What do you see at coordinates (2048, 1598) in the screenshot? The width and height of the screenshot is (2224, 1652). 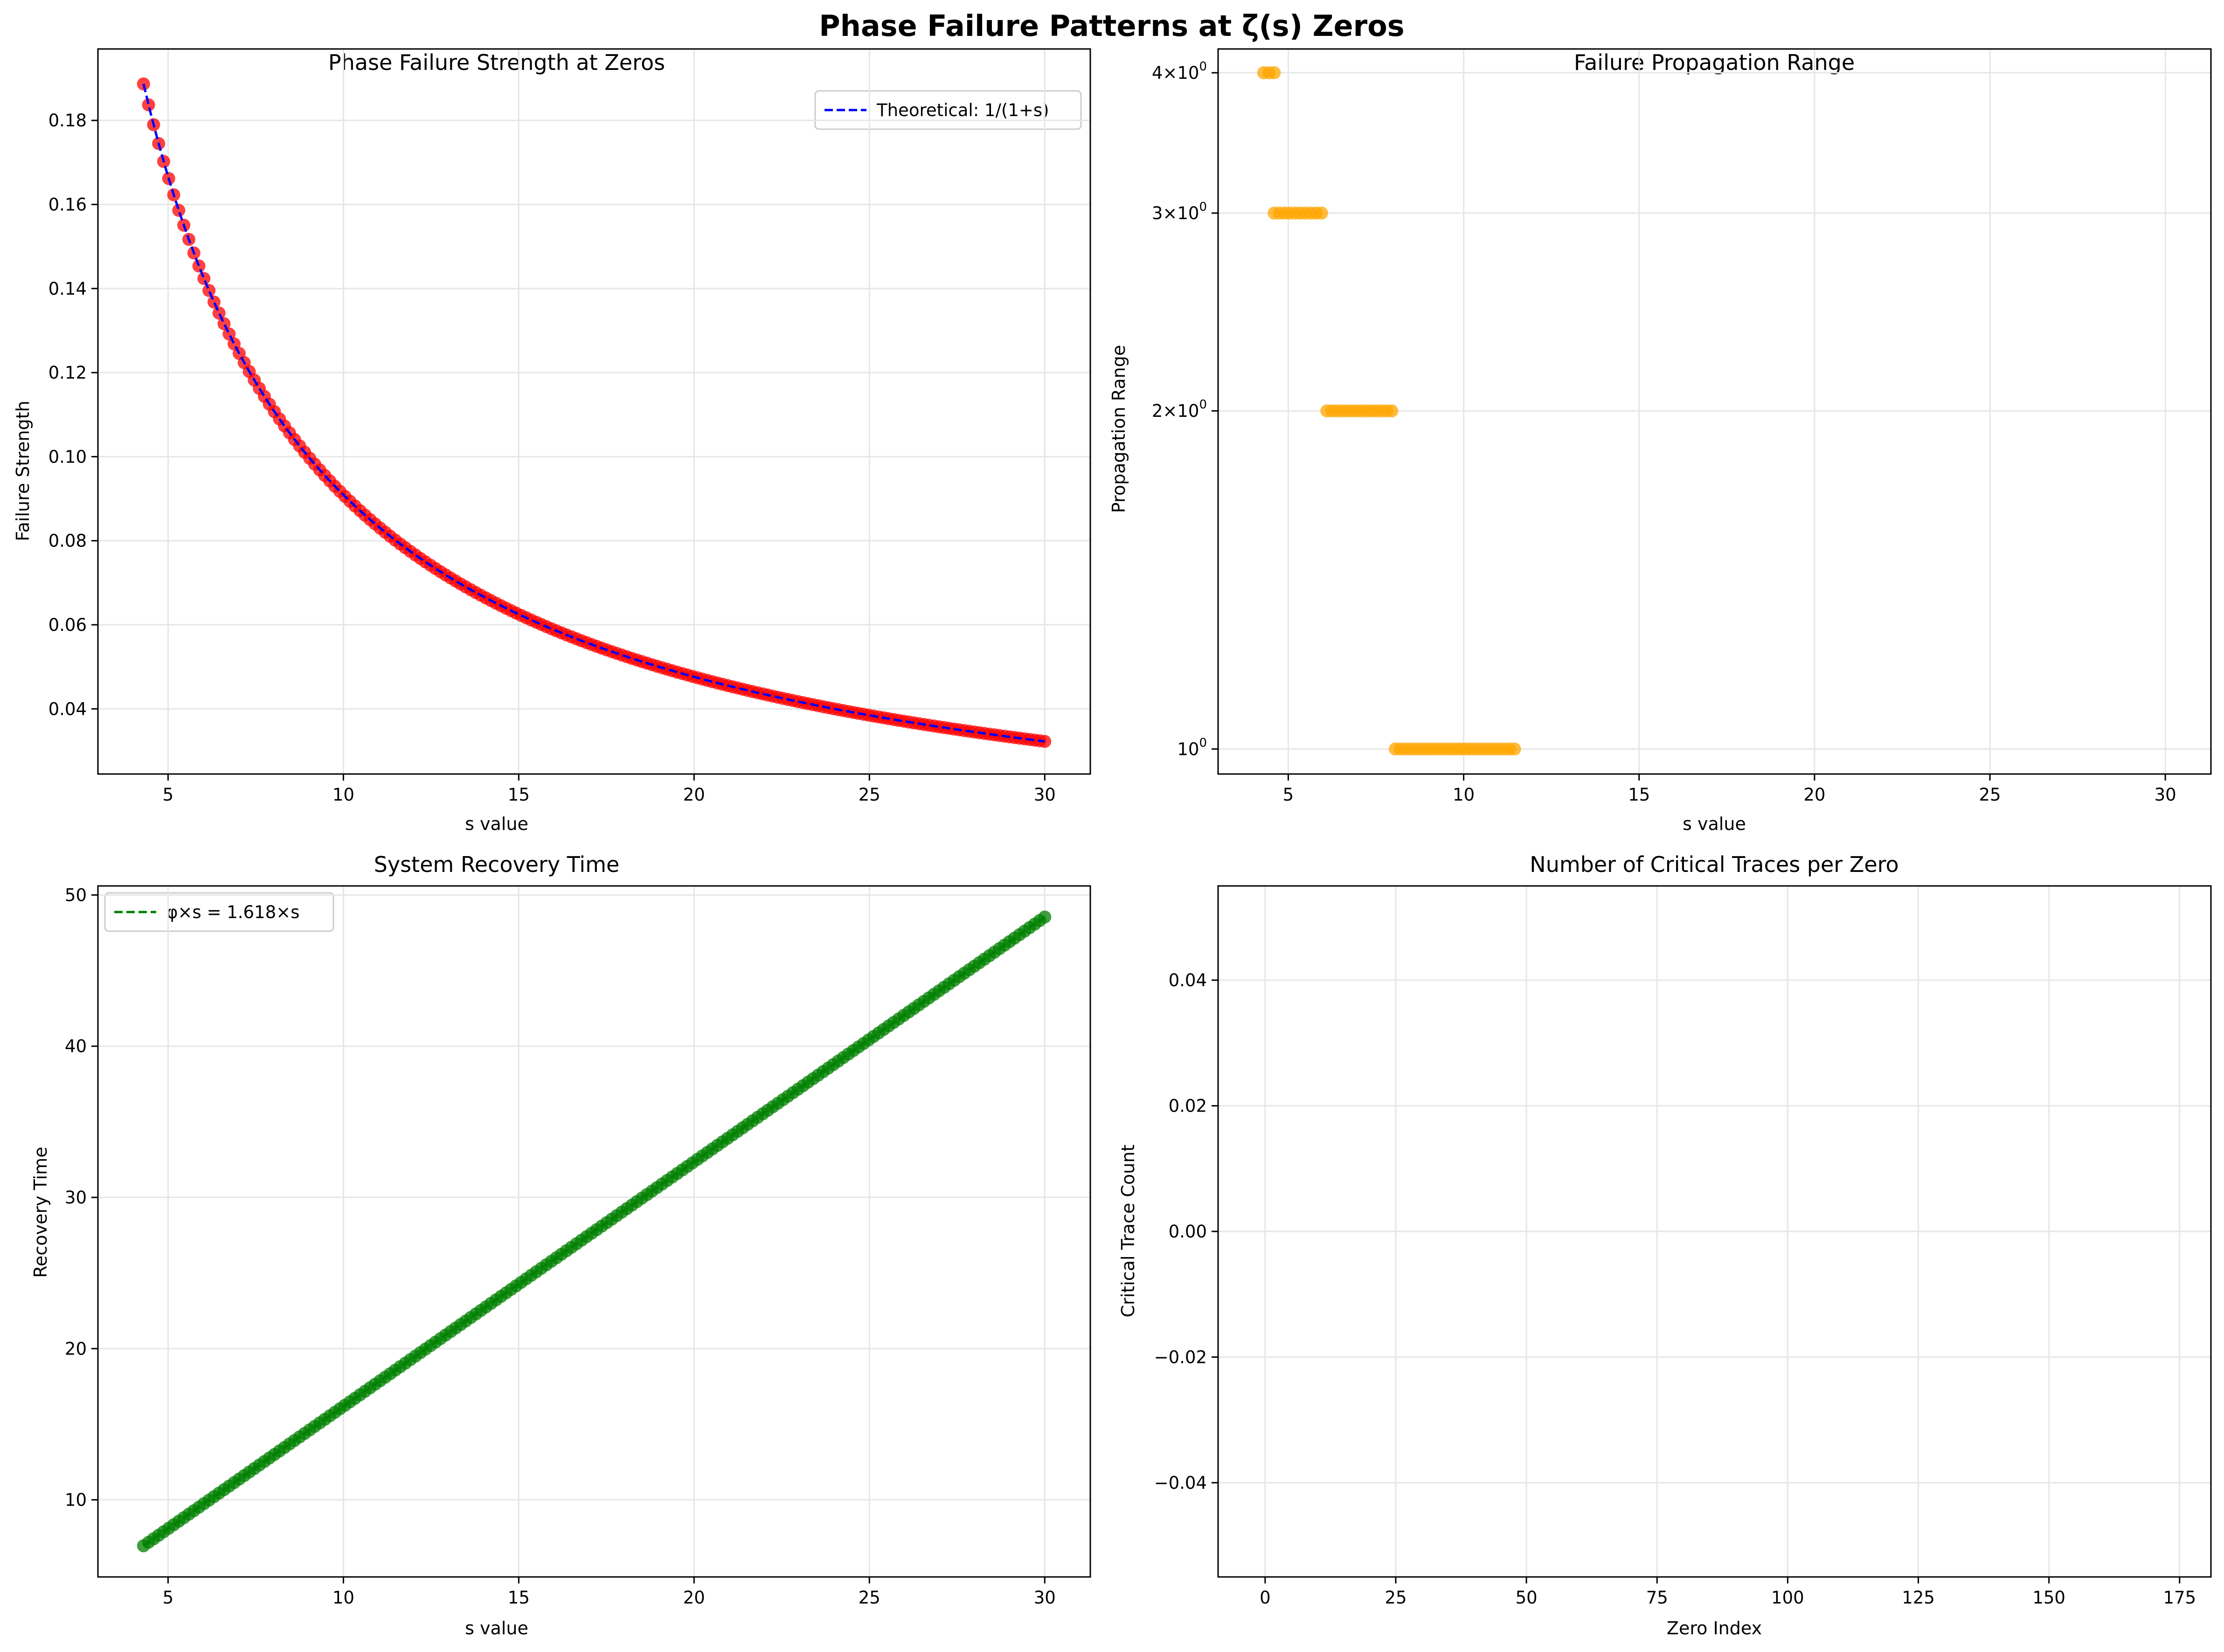 I see `x-tick-label: 150` at bounding box center [2048, 1598].